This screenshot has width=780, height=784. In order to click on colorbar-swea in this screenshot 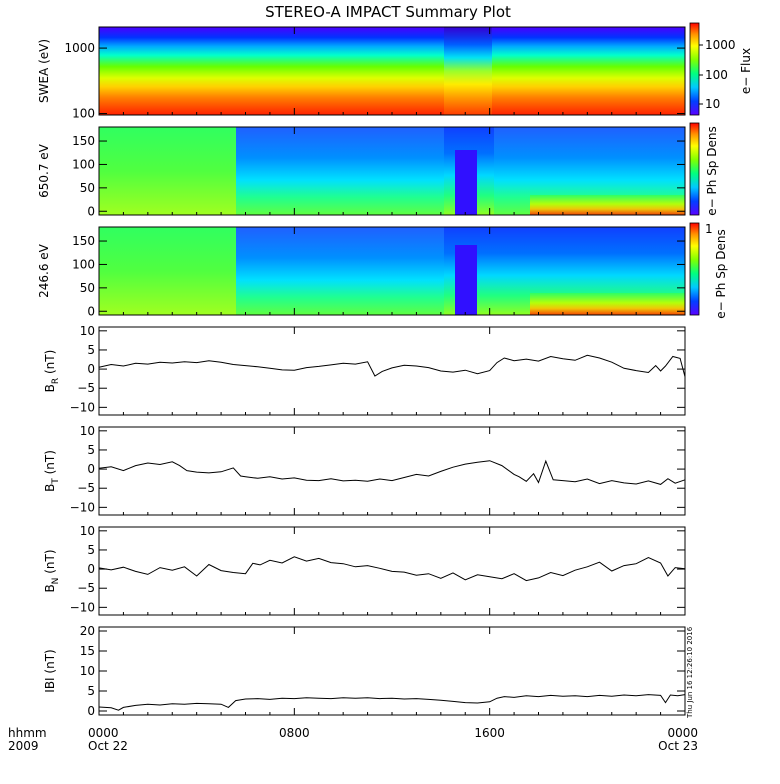, I will do `click(694, 69)`.